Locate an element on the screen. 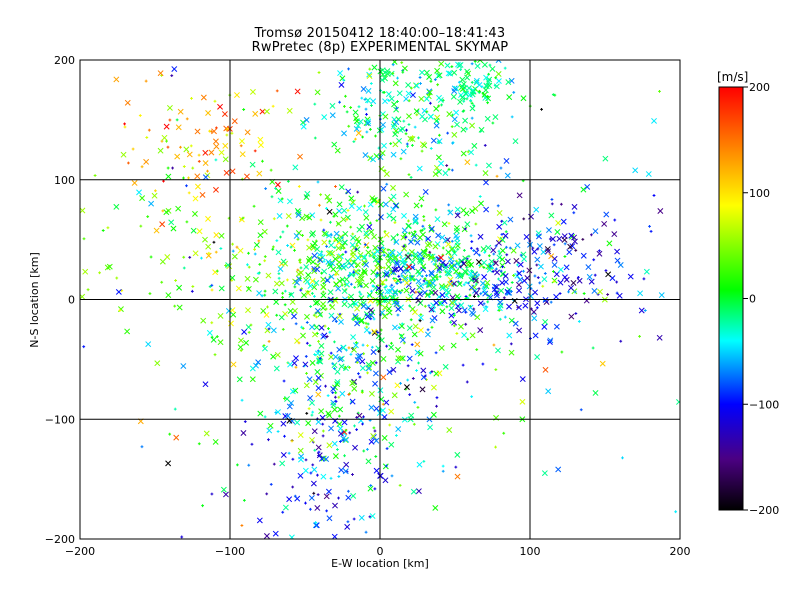 The height and width of the screenshot is (600, 800). chart-title: Tromsø 20150412 18:40:00–18:41:43 is located at coordinates (380, 33).